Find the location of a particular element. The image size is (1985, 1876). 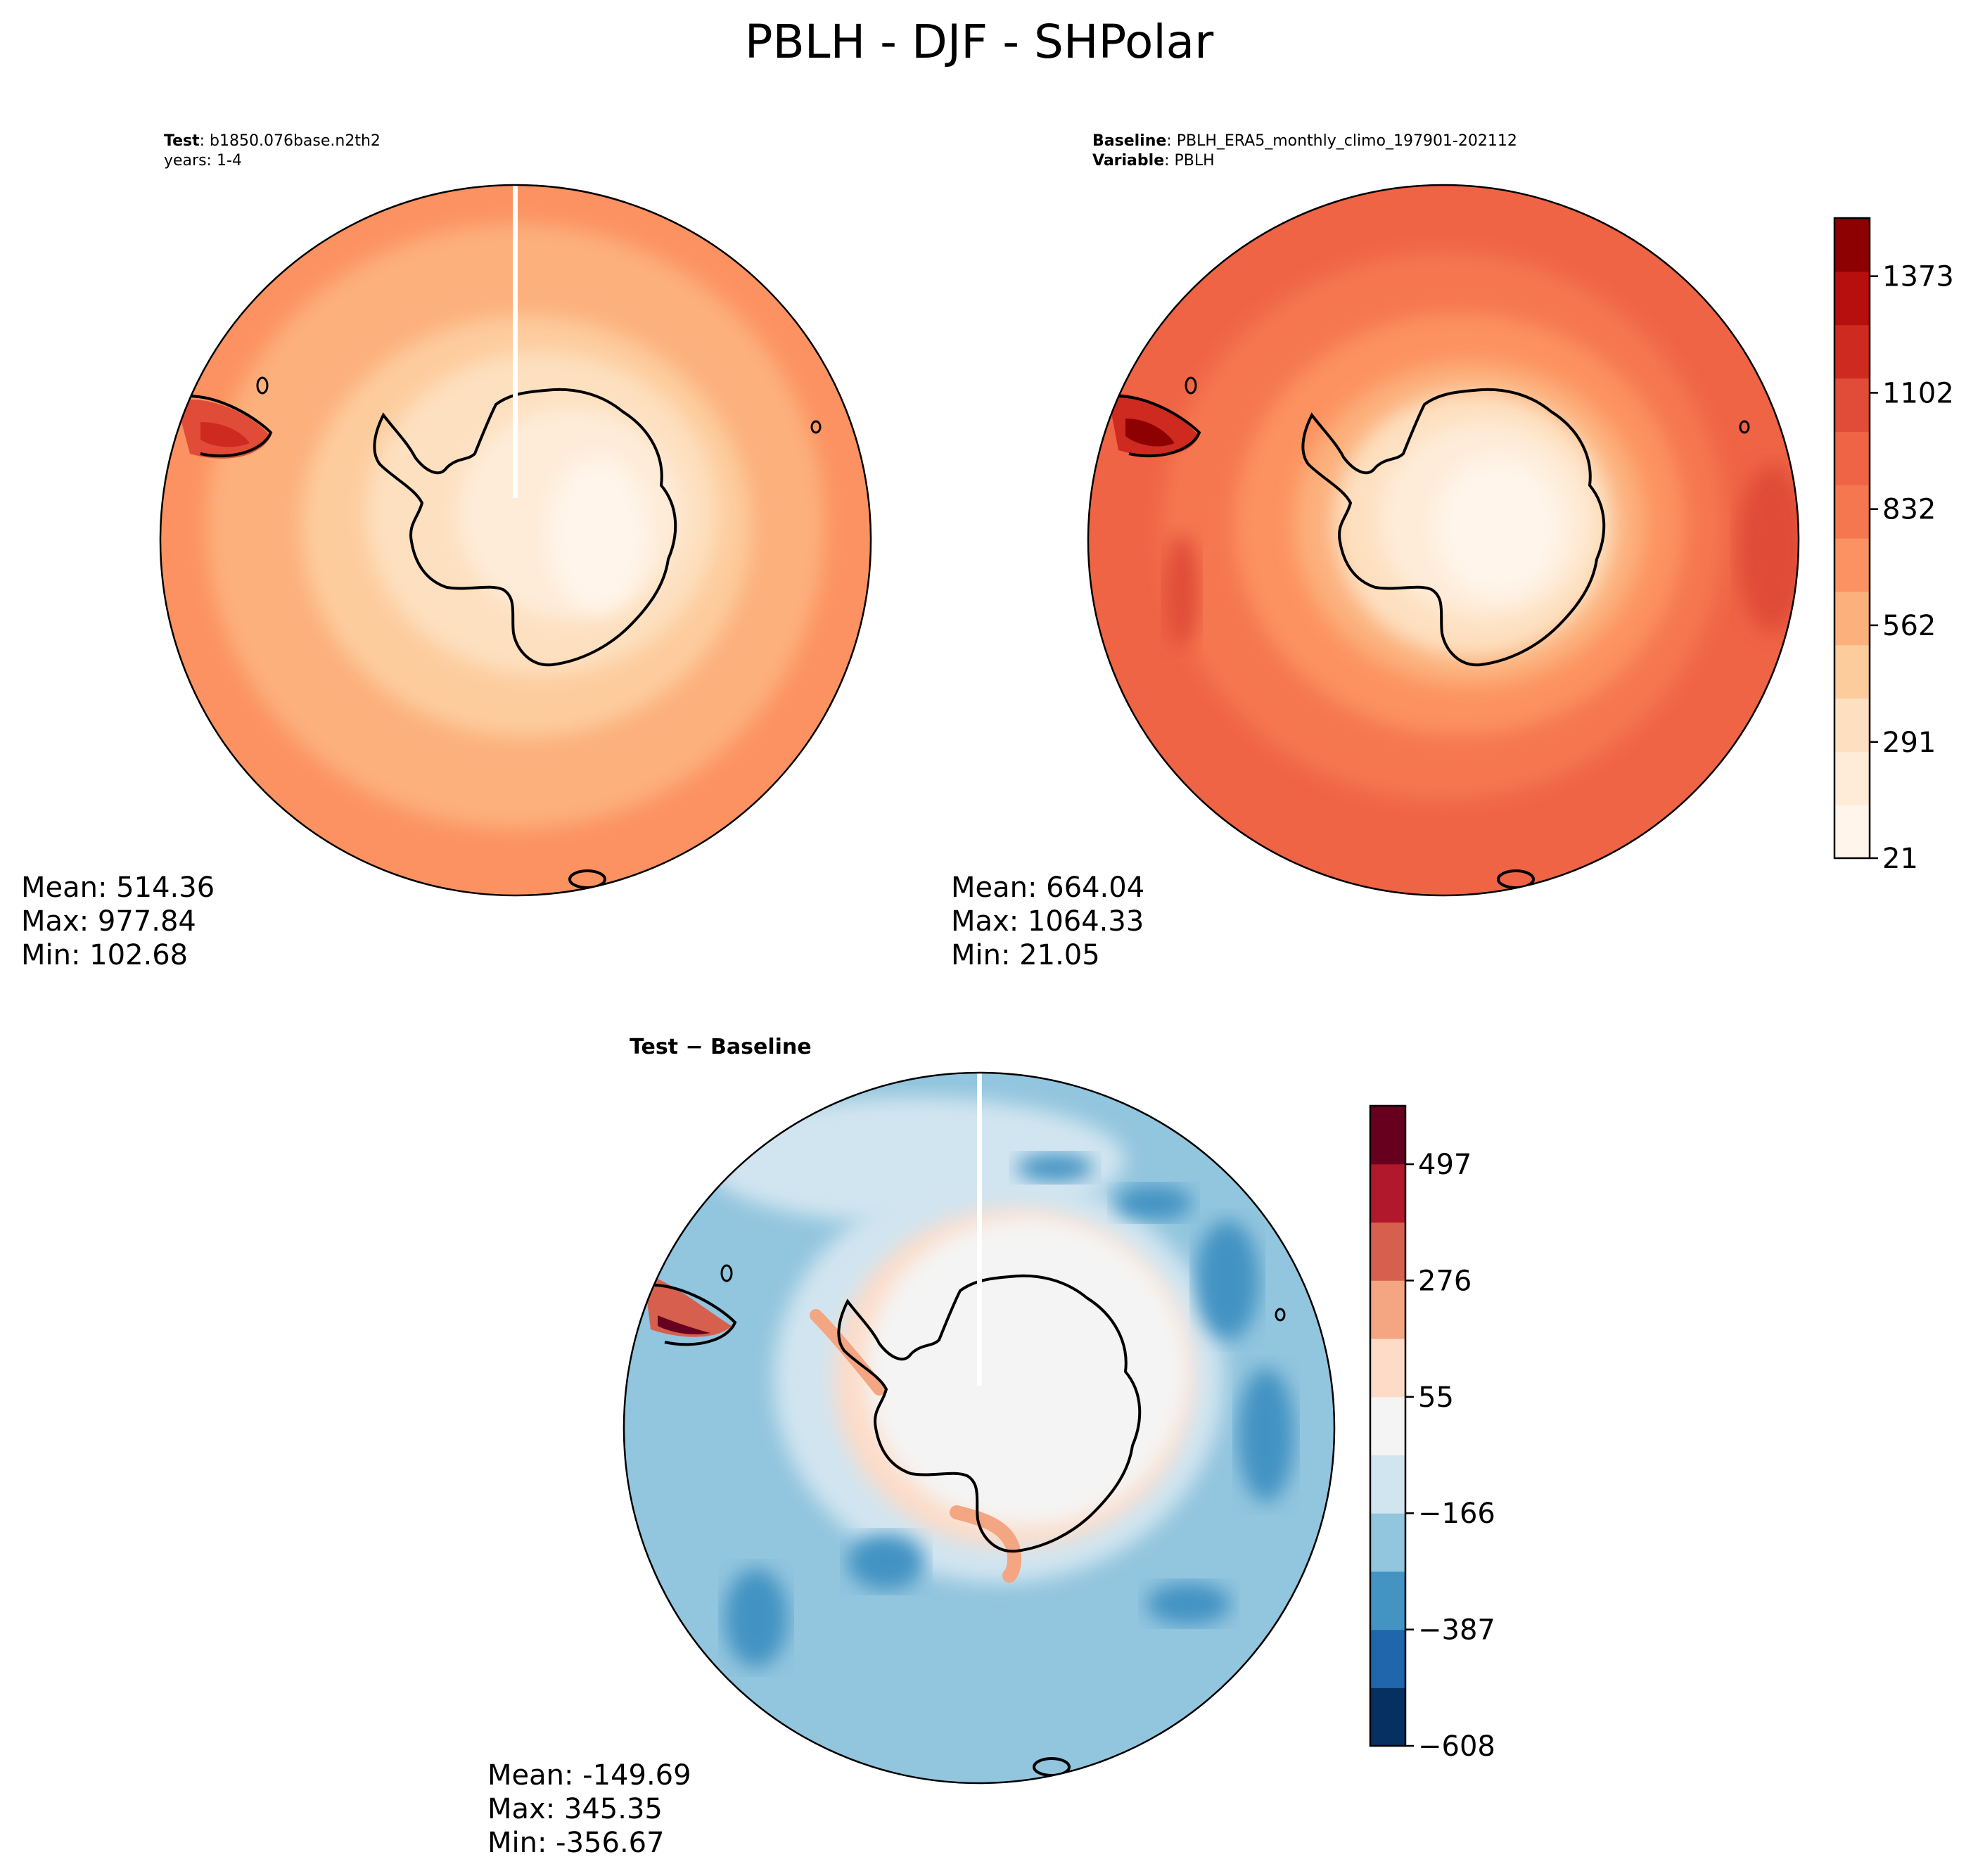

colorbar-pblh-tick-label: 21 is located at coordinates (1900, 859).